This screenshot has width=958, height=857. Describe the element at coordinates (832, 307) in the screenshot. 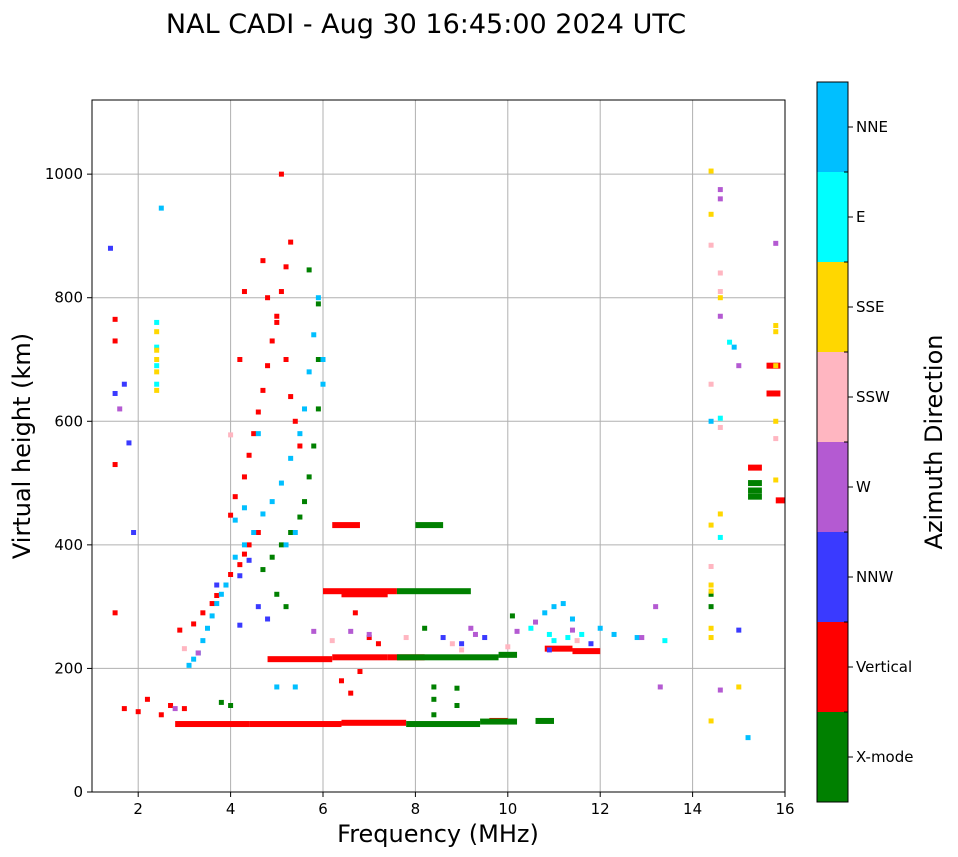

I see `colorbar-swatch-sse` at that location.